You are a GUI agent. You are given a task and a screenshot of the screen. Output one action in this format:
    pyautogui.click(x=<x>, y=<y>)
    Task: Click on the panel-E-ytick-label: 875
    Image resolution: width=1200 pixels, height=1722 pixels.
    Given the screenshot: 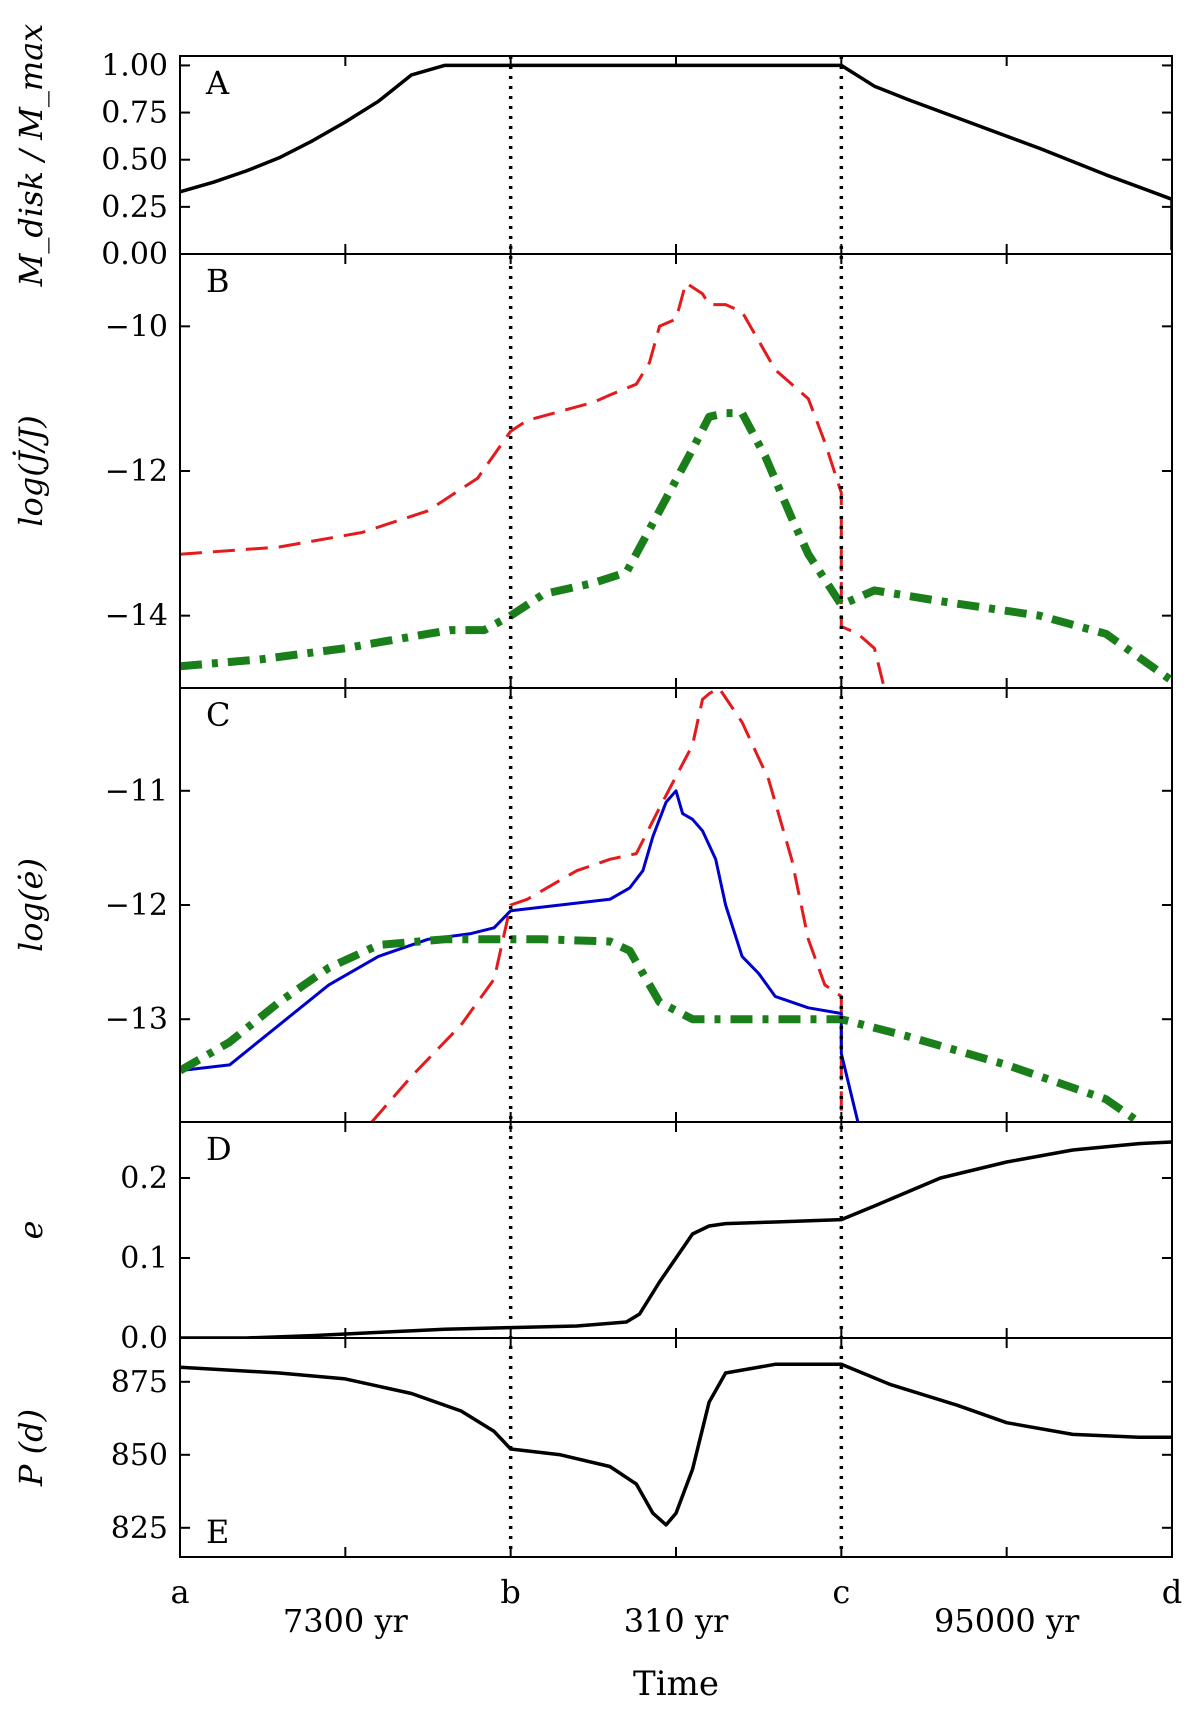 What is the action you would take?
    pyautogui.click(x=139, y=1382)
    